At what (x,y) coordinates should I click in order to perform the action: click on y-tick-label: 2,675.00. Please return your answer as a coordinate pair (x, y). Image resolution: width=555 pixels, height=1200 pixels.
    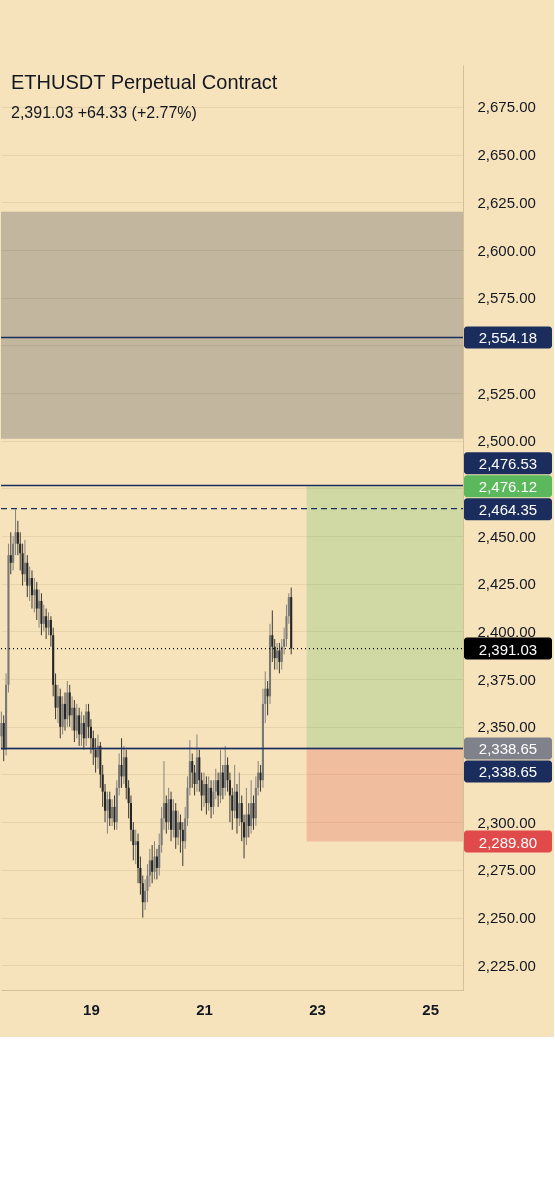
    Looking at the image, I should click on (506, 107).